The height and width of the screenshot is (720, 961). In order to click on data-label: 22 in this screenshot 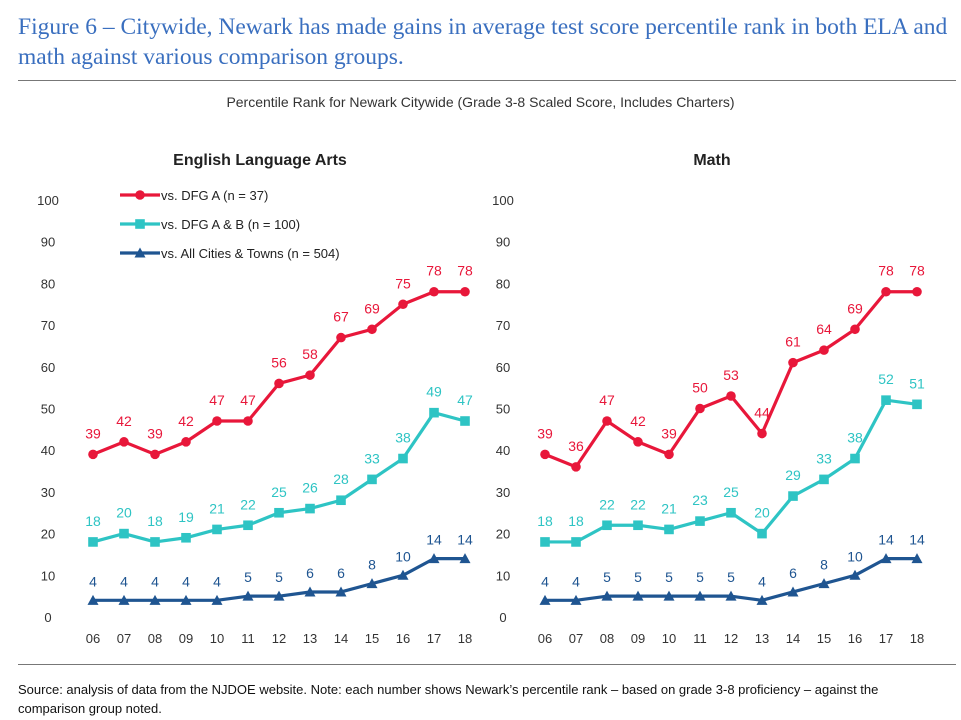, I will do `click(638, 504)`.